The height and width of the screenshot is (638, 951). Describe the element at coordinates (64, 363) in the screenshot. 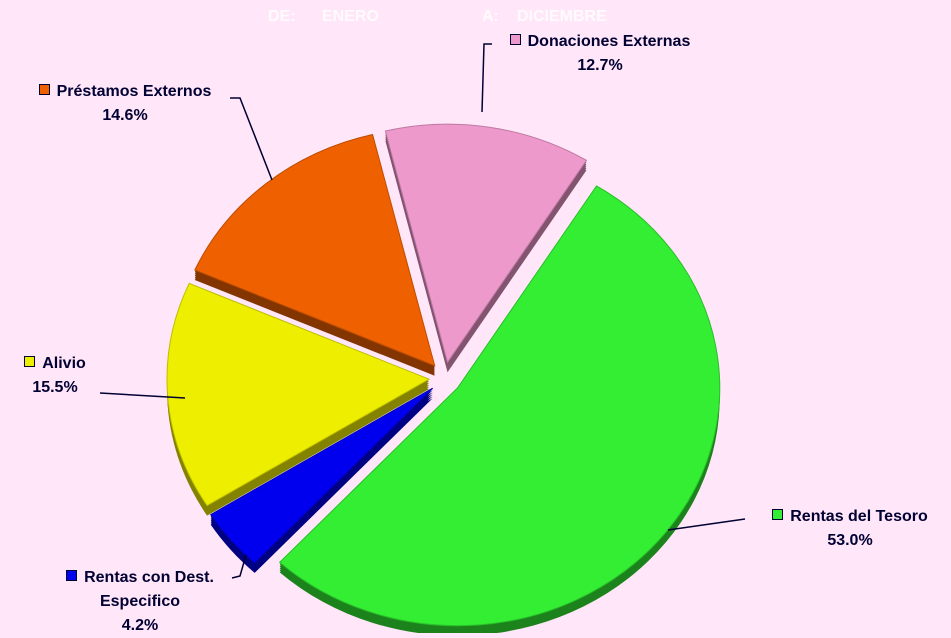

I see `category-label: Alivio` at that location.